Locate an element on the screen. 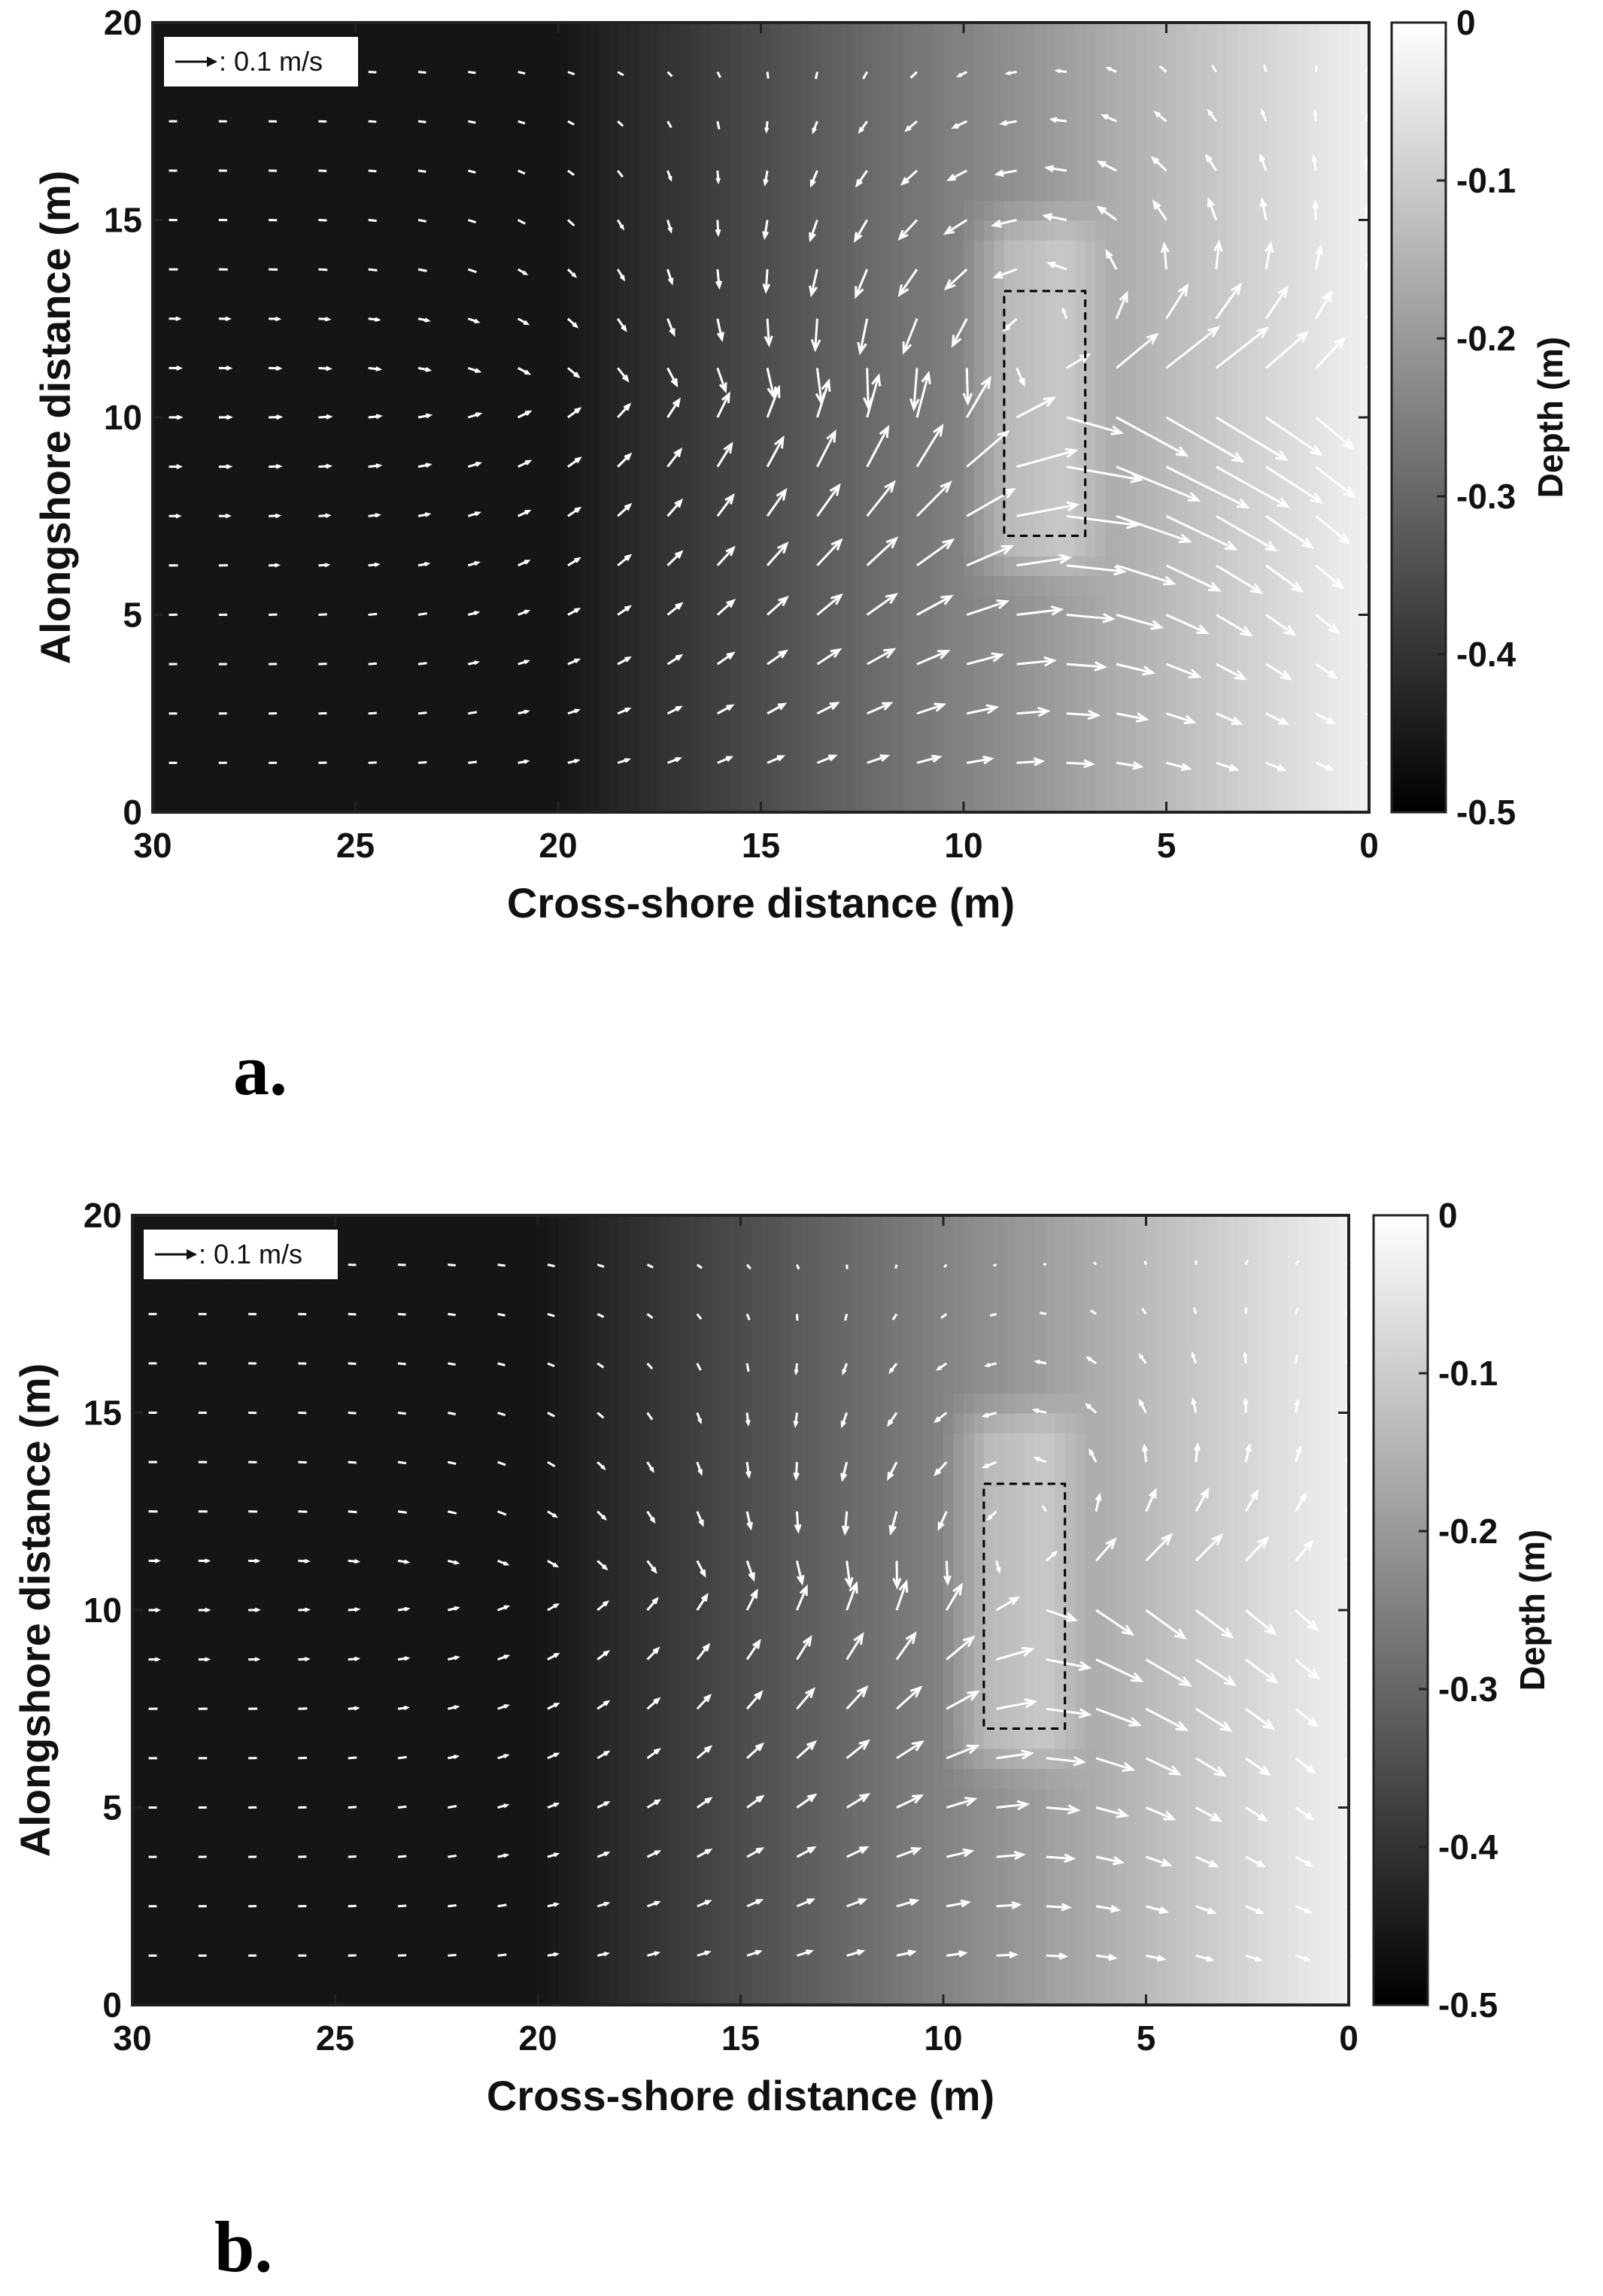  y-tick-label: 15 is located at coordinates (123, 220).